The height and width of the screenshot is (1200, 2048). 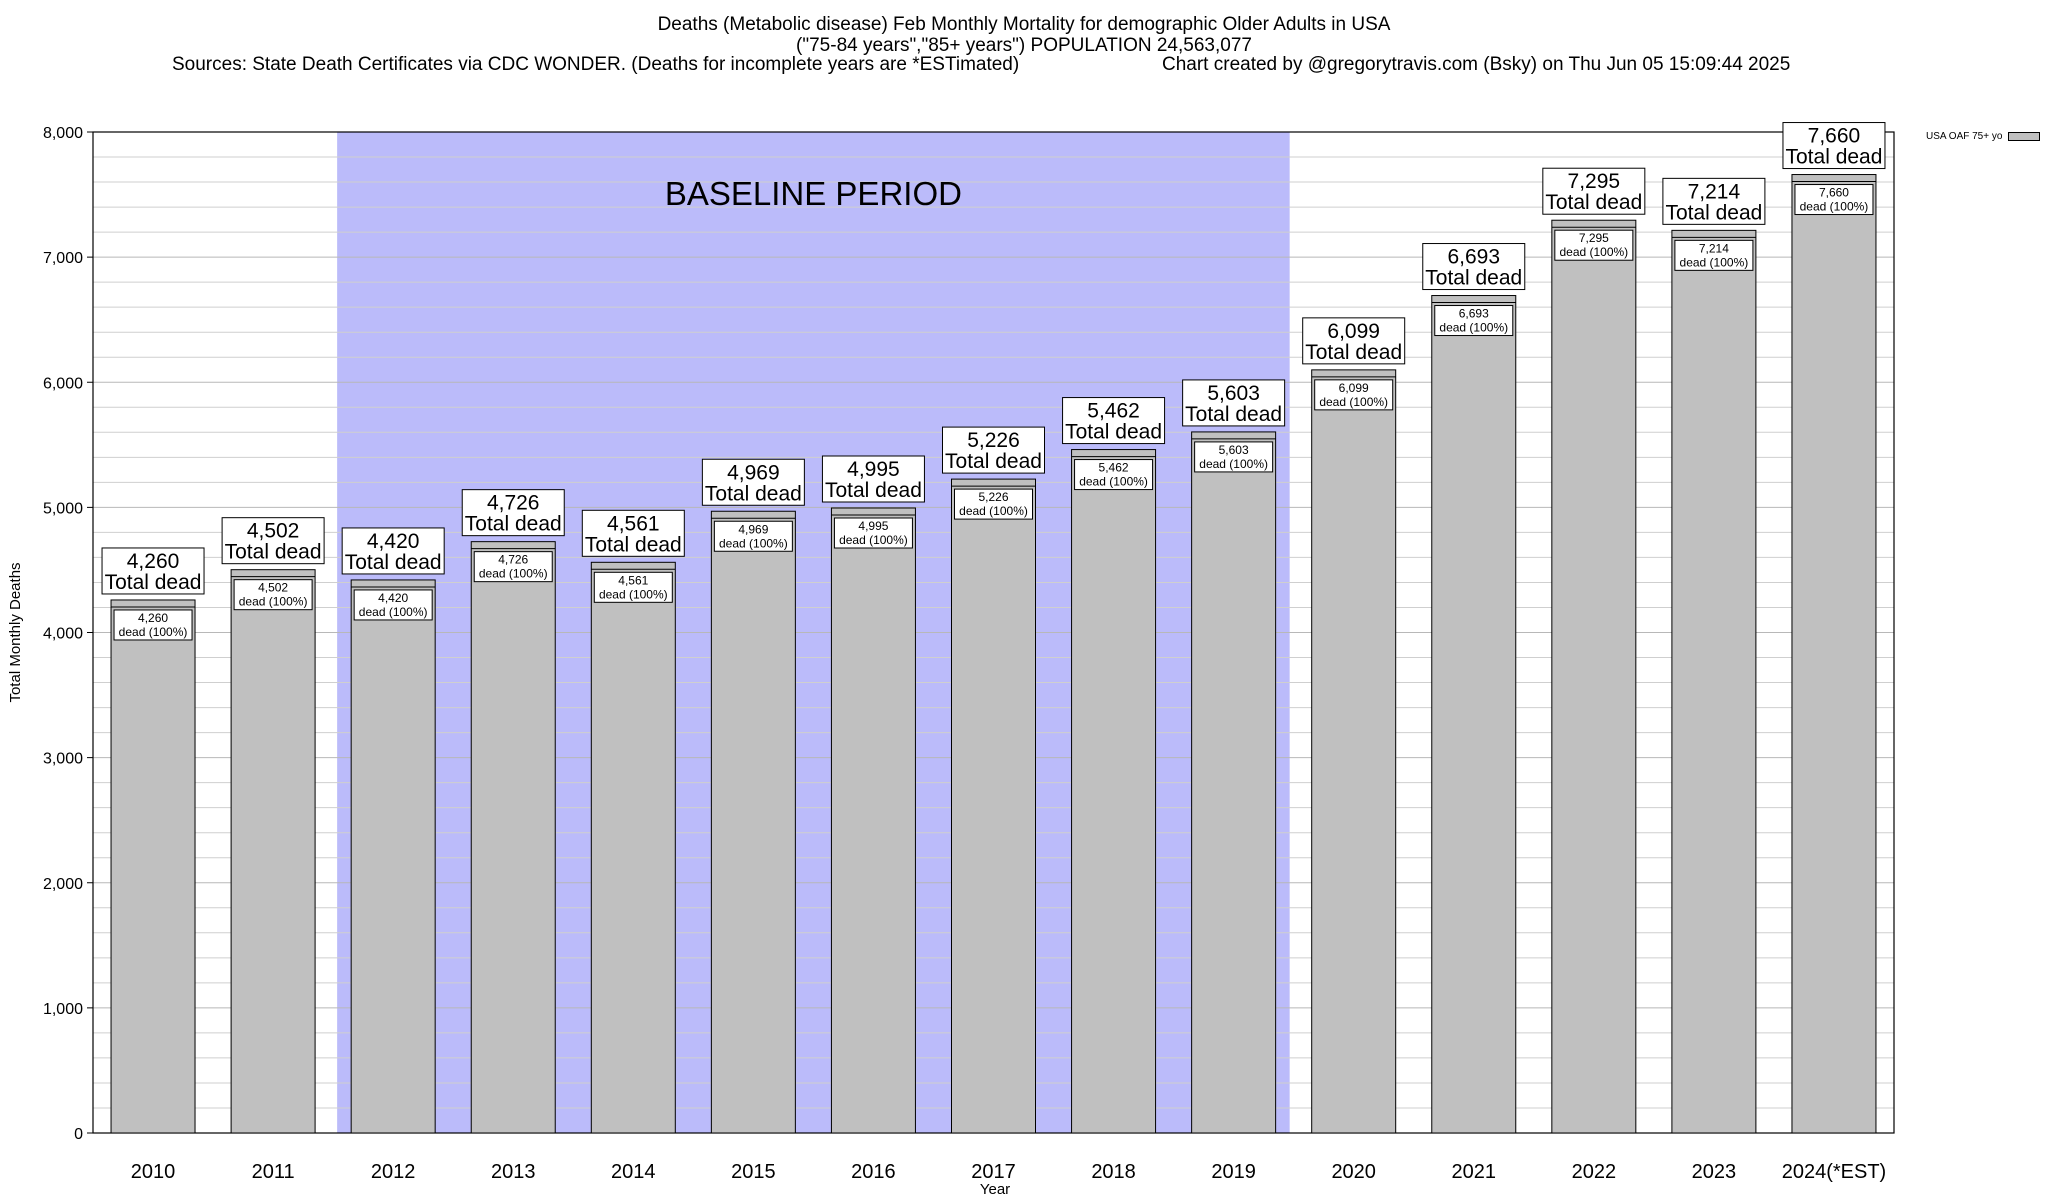 What do you see at coordinates (995, 1189) in the screenshot?
I see `x-axis-label: Year` at bounding box center [995, 1189].